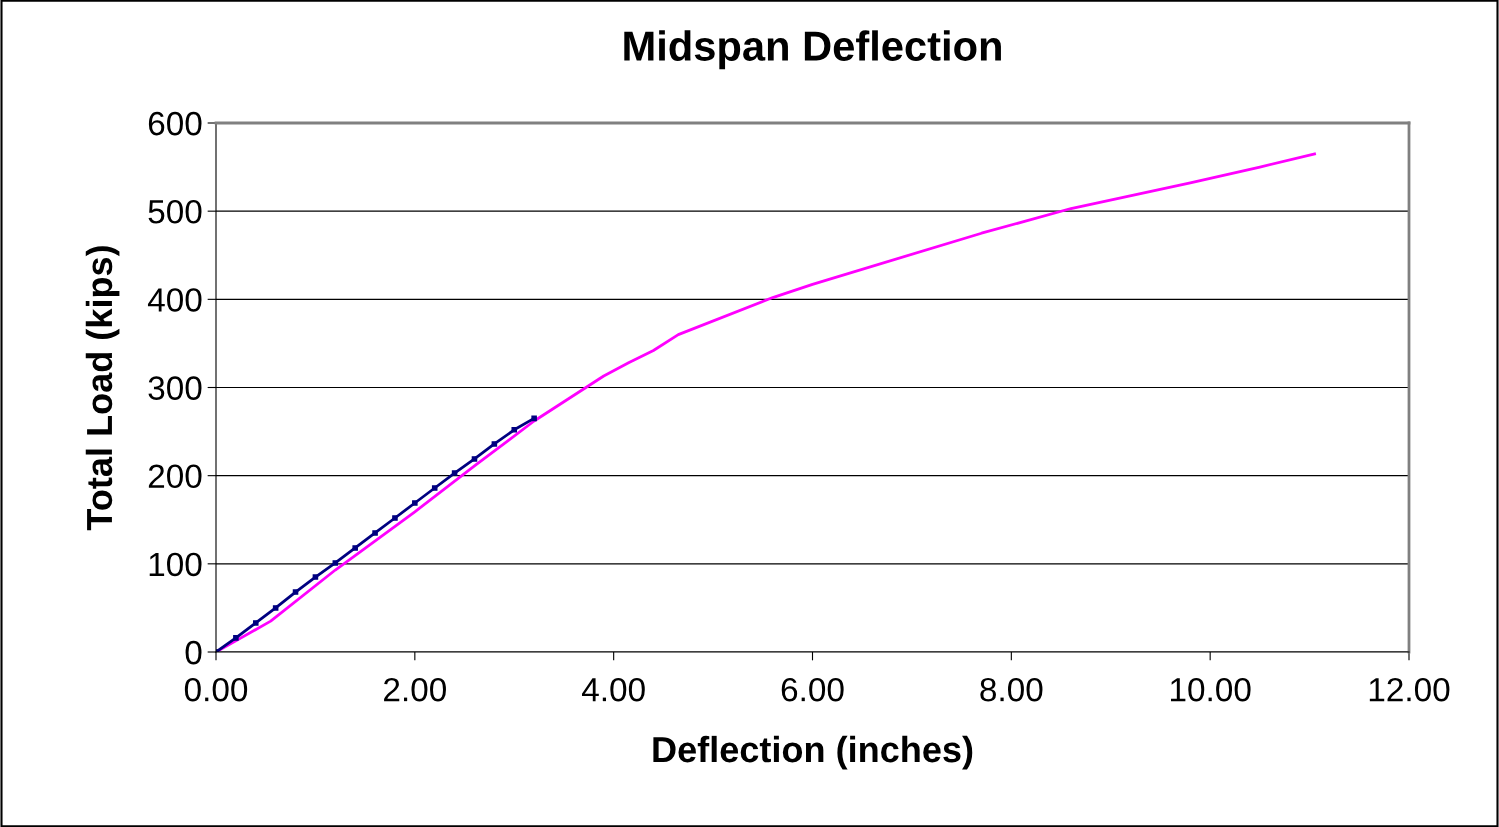 Image resolution: width=1499 pixels, height=827 pixels. What do you see at coordinates (175, 211) in the screenshot?
I see `y-tick-label: 500` at bounding box center [175, 211].